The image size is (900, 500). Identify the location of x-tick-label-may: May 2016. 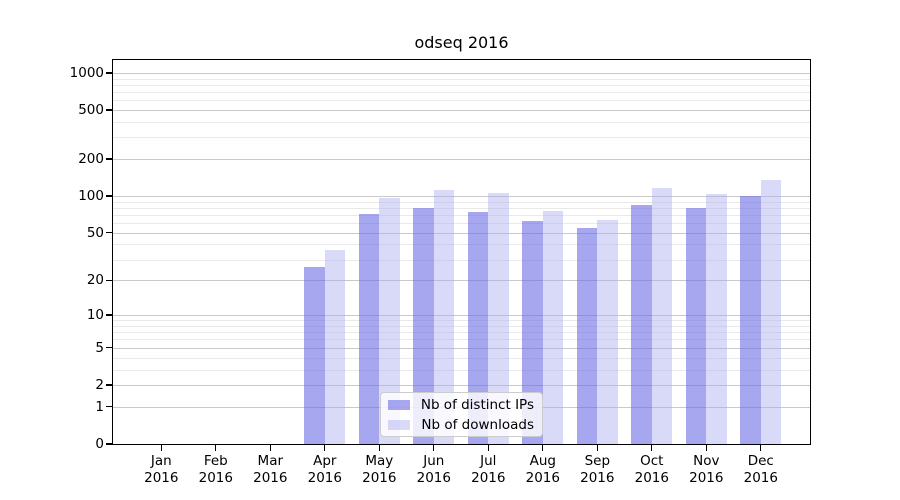
(379, 469).